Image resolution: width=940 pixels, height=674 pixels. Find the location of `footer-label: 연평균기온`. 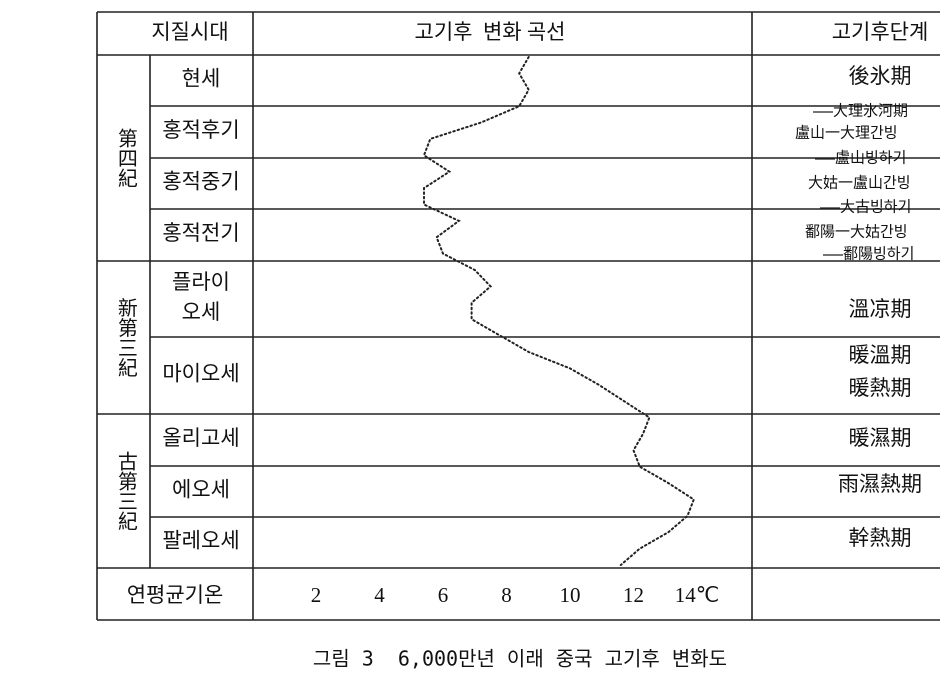

footer-label: 연평균기온 is located at coordinates (175, 595).